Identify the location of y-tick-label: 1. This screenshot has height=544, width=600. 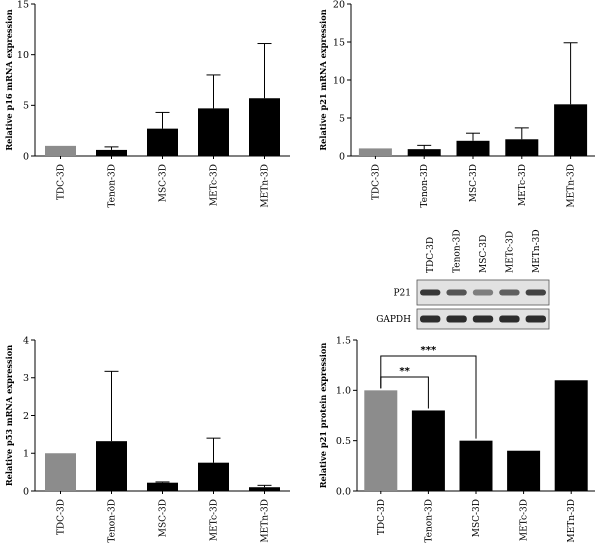
(26, 454).